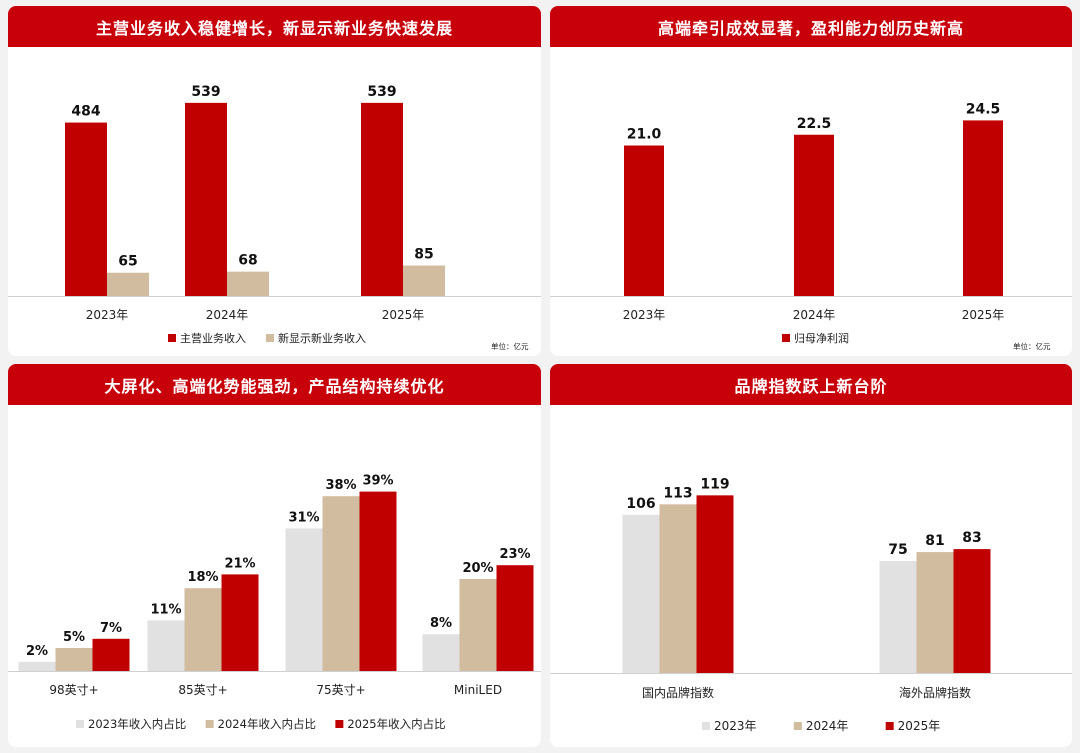  Describe the element at coordinates (423, 255) in the screenshot. I see `bar-value-label: 85` at that location.